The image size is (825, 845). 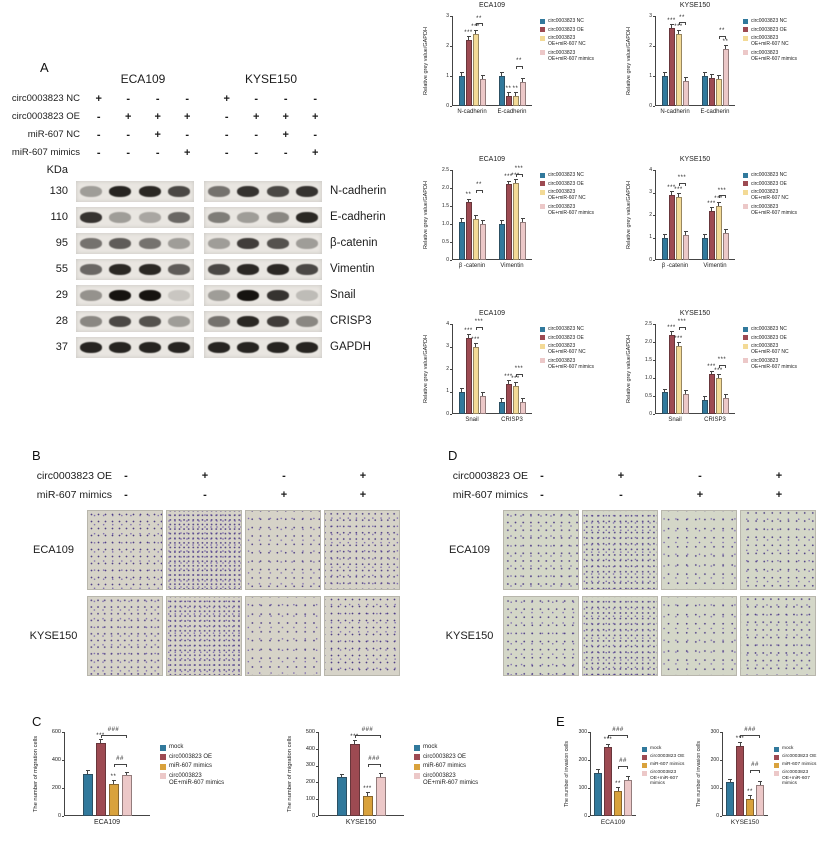 I want to click on legend-item: circ0003823 OE, so click(x=798, y=757).